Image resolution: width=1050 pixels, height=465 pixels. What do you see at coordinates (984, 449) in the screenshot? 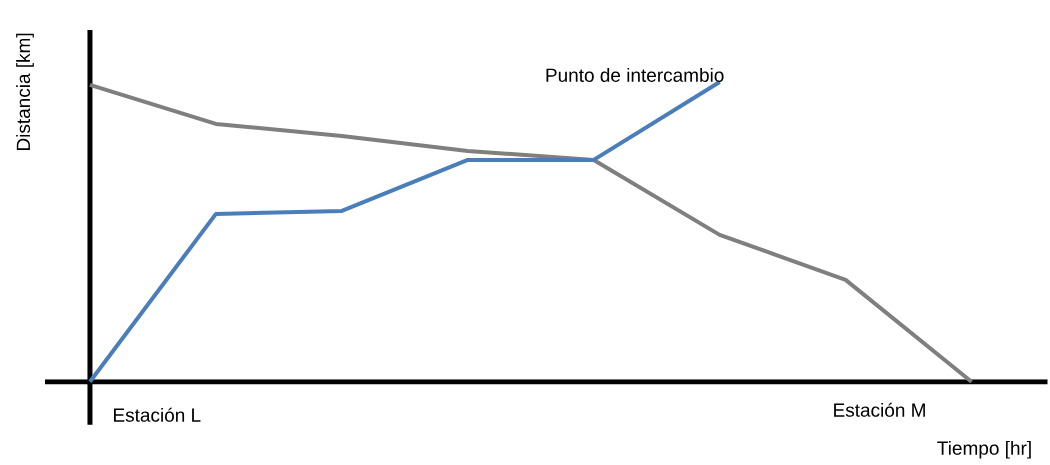
I see `x-axis-title: Tiempo [hr]` at bounding box center [984, 449].